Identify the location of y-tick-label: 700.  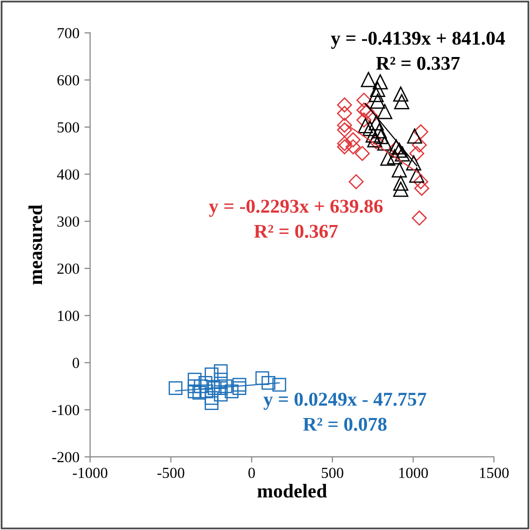
(69, 33).